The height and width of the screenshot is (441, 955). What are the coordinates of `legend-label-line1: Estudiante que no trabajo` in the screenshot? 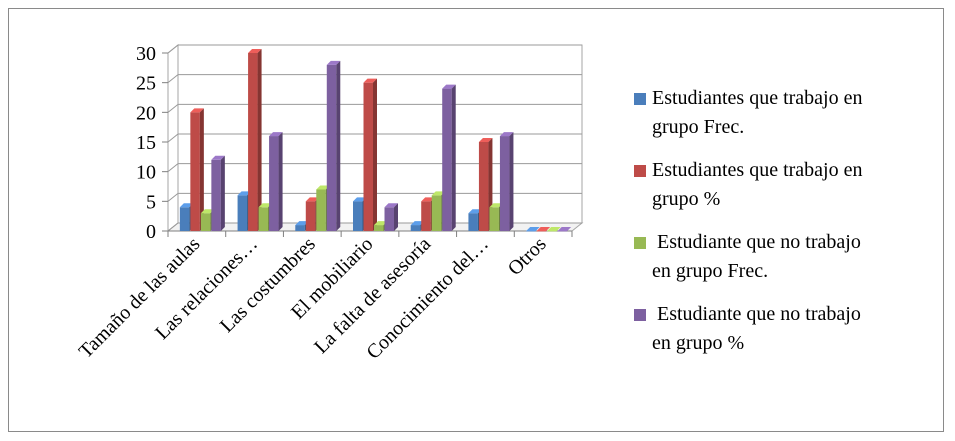 It's located at (756, 314).